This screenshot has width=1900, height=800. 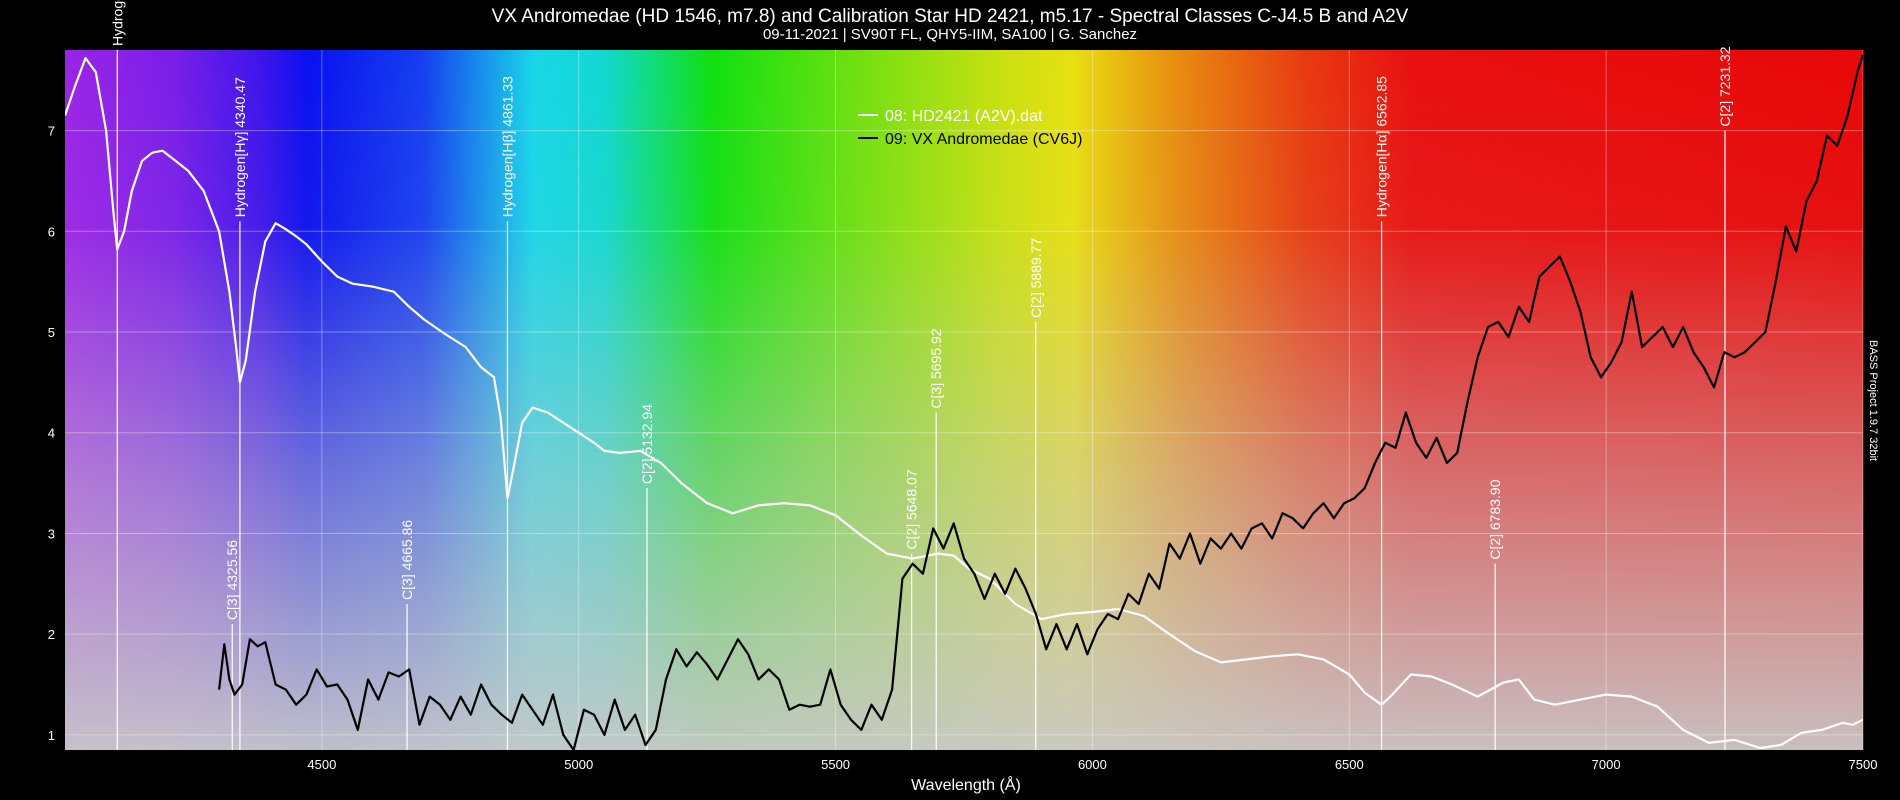 What do you see at coordinates (1606, 764) in the screenshot?
I see `x-tick-label: 7000` at bounding box center [1606, 764].